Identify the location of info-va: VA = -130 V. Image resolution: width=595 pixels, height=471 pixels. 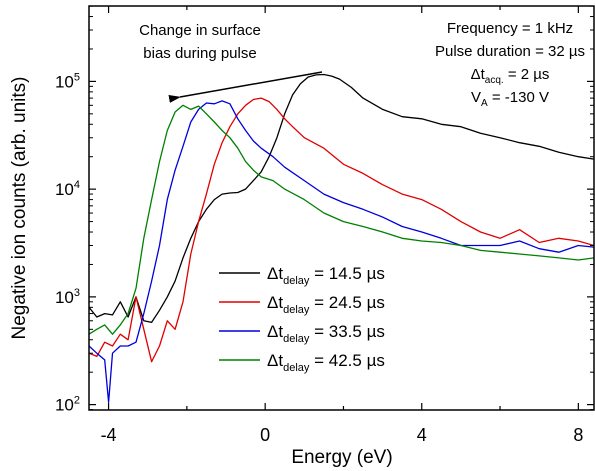
(510, 99).